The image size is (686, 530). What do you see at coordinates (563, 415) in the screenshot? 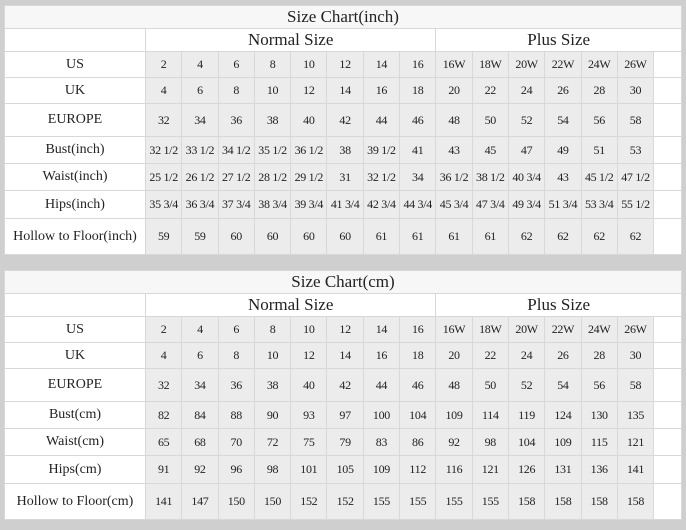
I see `size-value: 124` at bounding box center [563, 415].